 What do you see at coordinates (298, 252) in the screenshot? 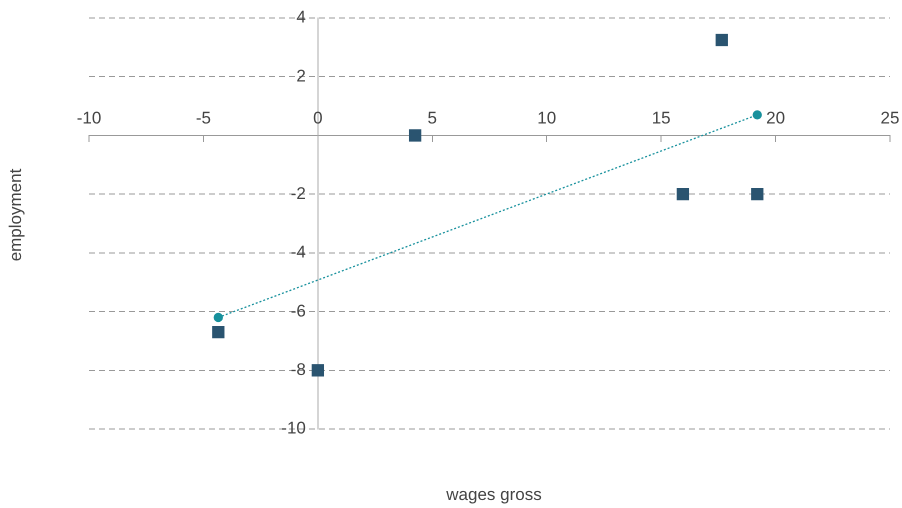
I see `y-tick-label: -4` at bounding box center [298, 252].